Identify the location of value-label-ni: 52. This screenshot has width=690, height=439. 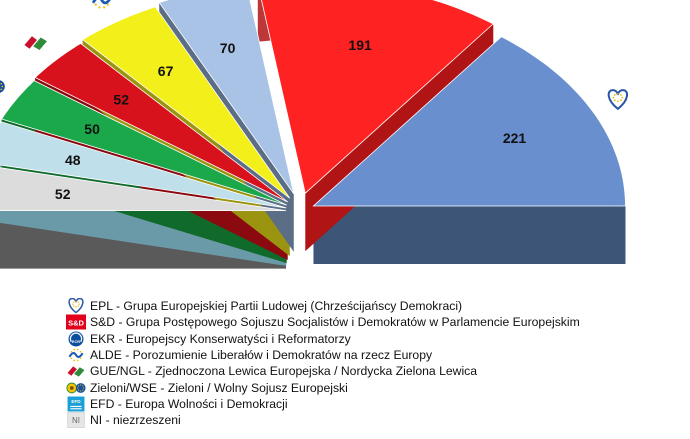
(63, 194).